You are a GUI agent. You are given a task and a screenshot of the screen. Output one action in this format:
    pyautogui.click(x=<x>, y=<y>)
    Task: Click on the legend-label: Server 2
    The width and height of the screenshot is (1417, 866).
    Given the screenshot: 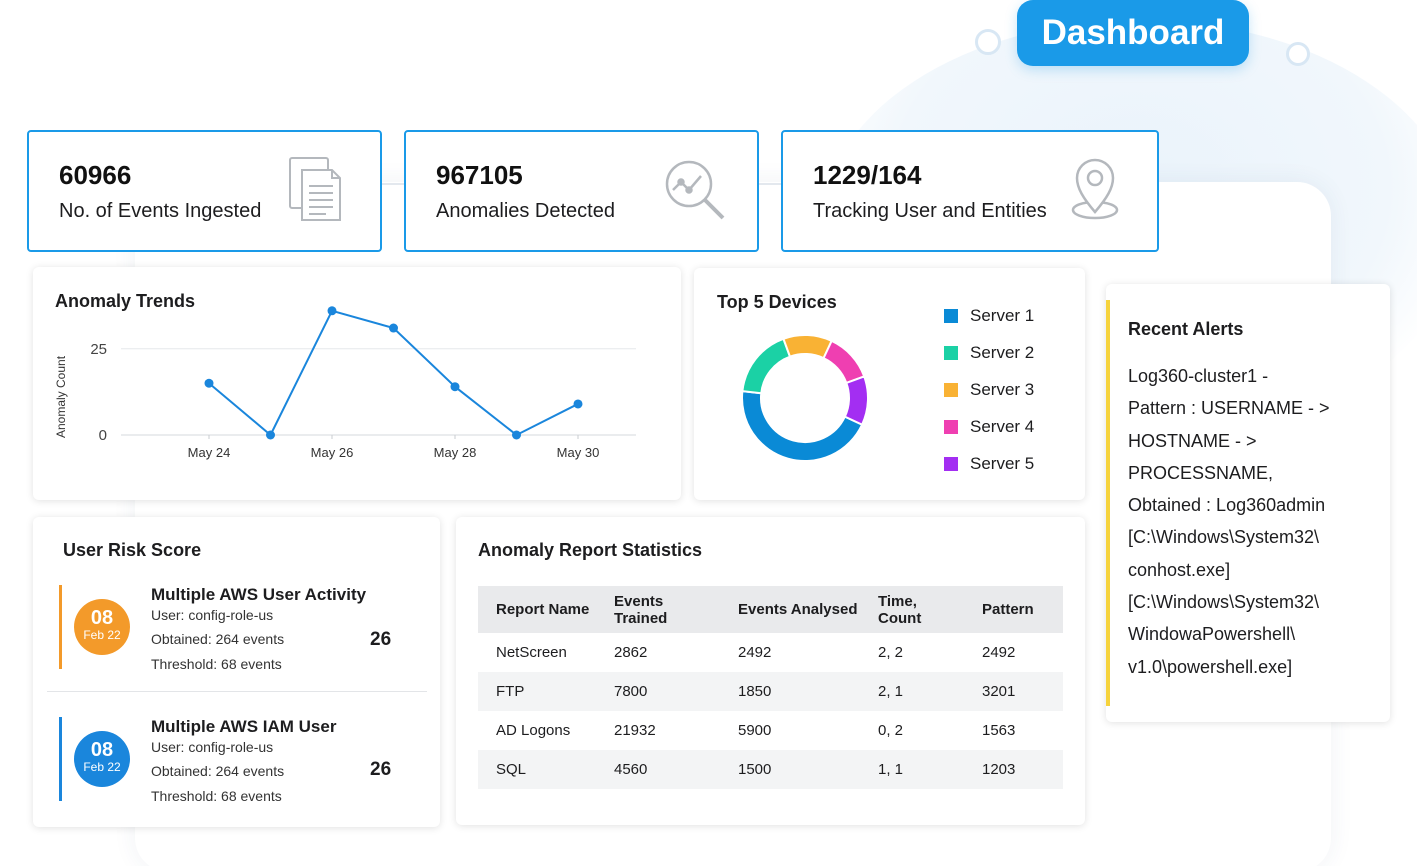 What is the action you would take?
    pyautogui.click(x=1002, y=352)
    